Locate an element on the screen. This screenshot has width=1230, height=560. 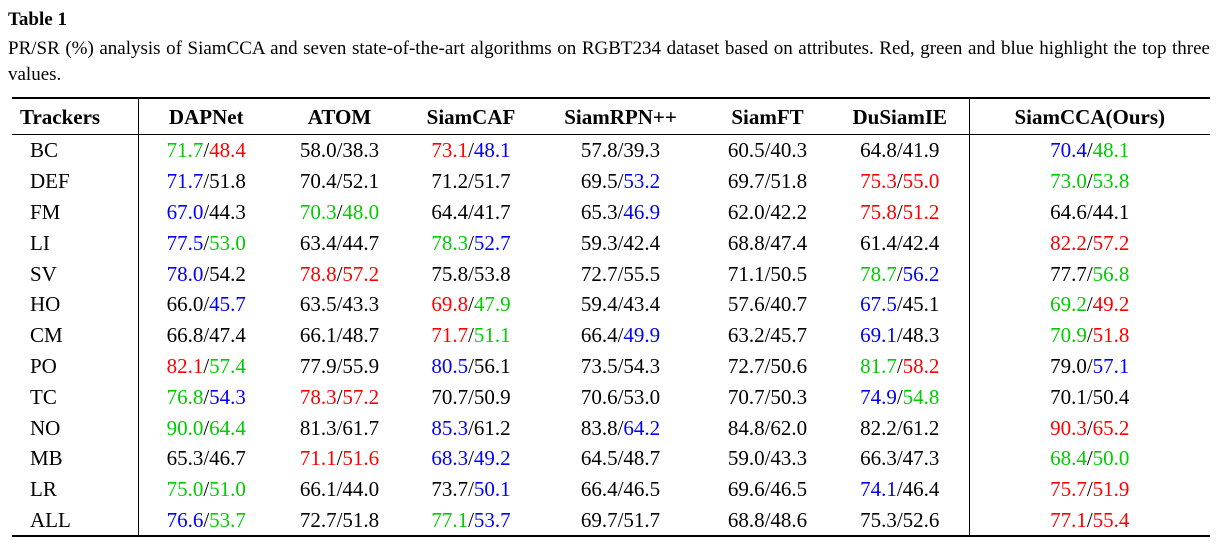
pr-value: 70.9 is located at coordinates (1068, 335).